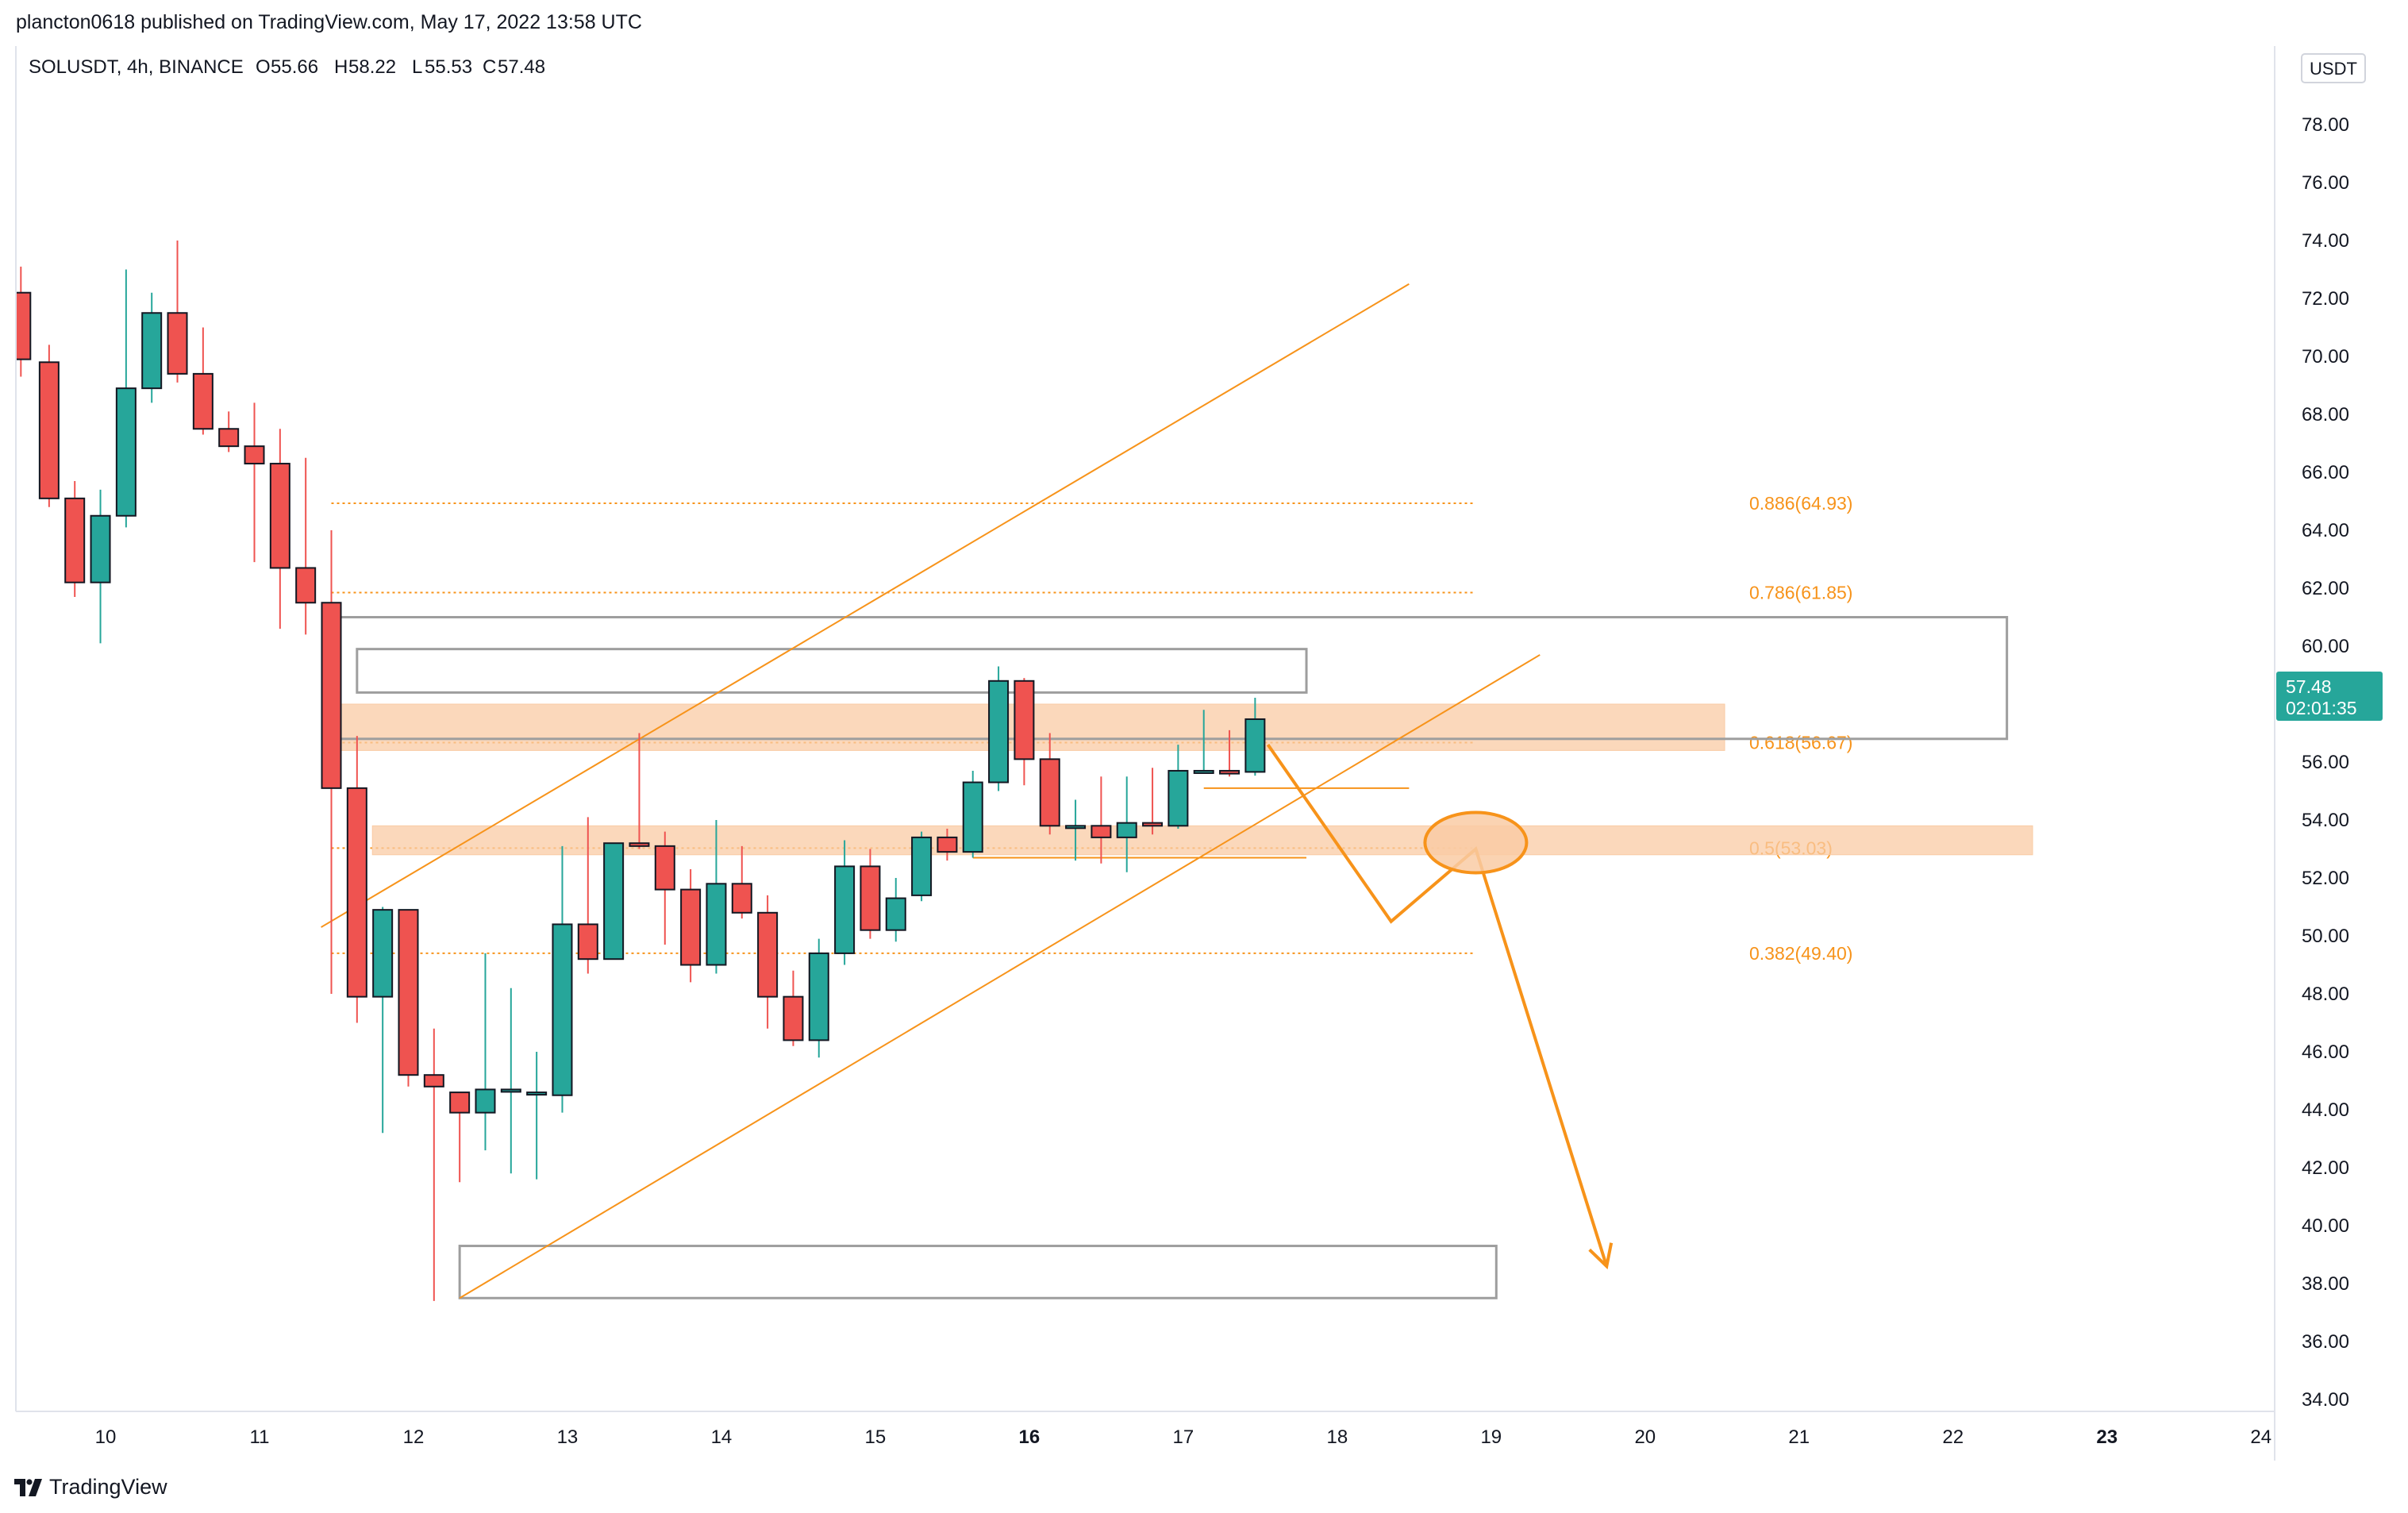  I want to click on currency-badge, so click(2333, 68).